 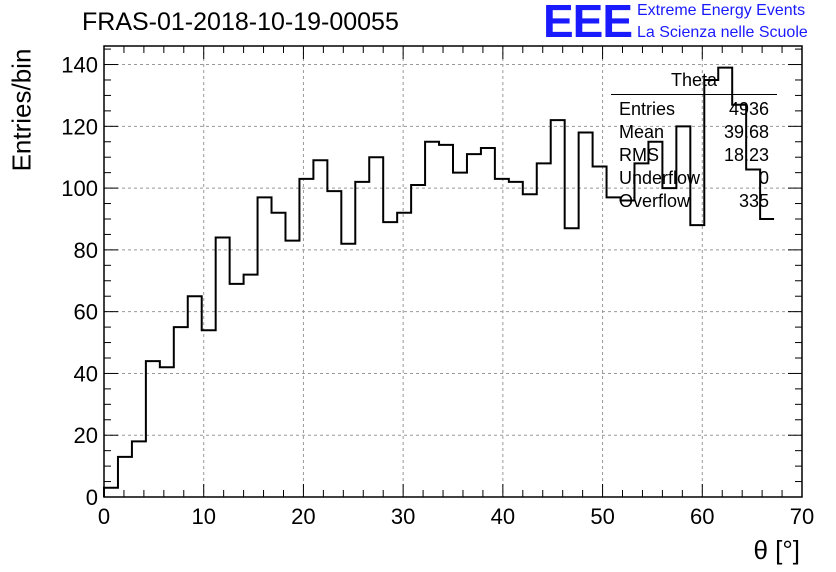 I want to click on y-tick-label: 60, so click(x=86, y=312).